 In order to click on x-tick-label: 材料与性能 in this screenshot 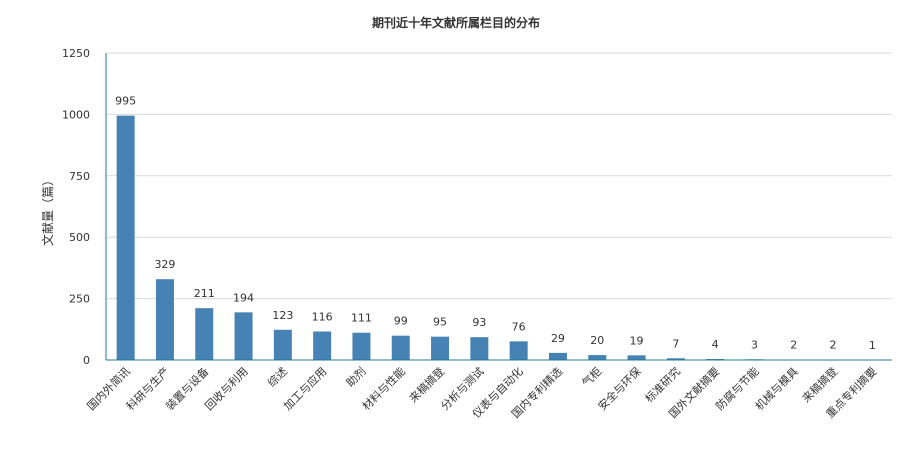, I will do `click(383, 388)`.